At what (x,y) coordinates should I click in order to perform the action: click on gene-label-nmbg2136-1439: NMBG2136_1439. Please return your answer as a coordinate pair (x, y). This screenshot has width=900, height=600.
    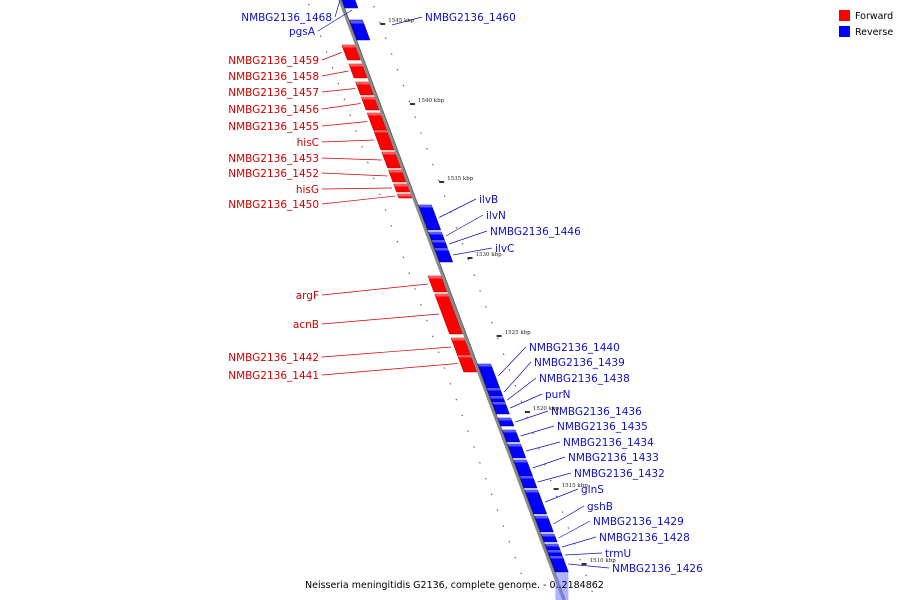
    Looking at the image, I should click on (564, 375).